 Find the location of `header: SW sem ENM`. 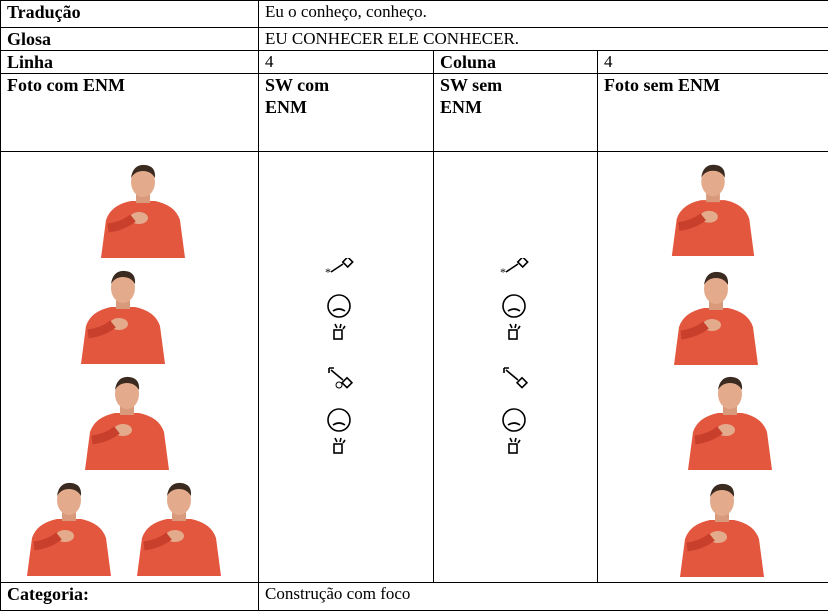

header: SW sem ENM is located at coordinates (480, 96).